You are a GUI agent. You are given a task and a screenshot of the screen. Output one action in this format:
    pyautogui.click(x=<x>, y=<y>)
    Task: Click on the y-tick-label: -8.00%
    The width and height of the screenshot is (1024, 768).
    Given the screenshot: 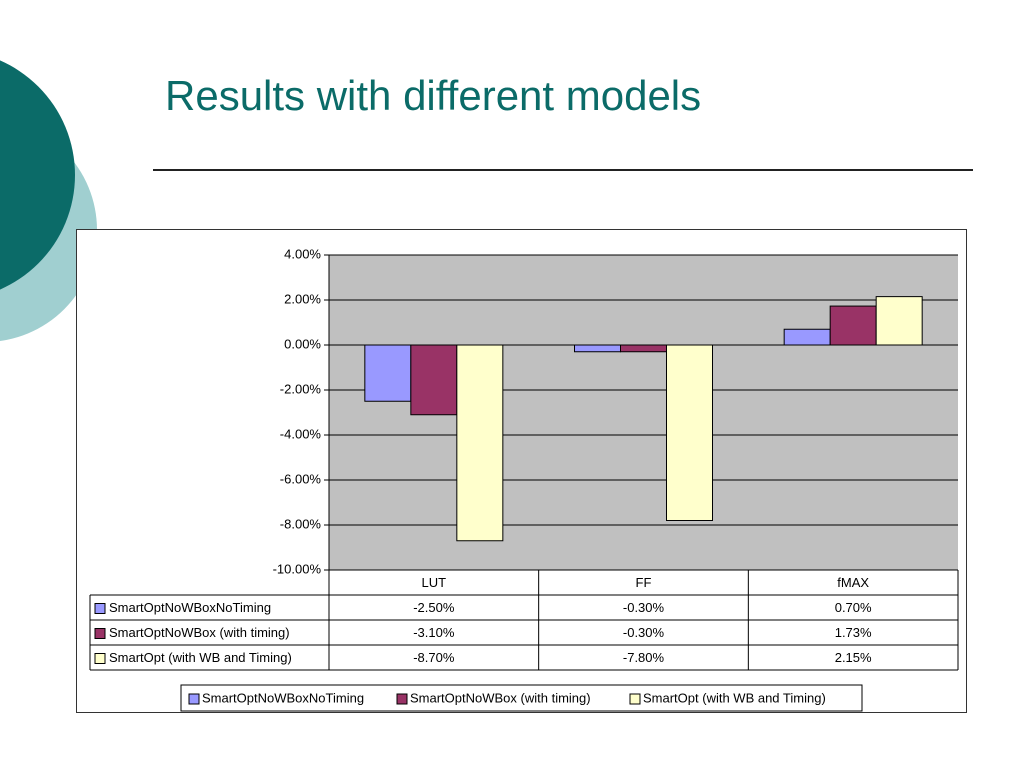 What is the action you would take?
    pyautogui.click(x=301, y=523)
    